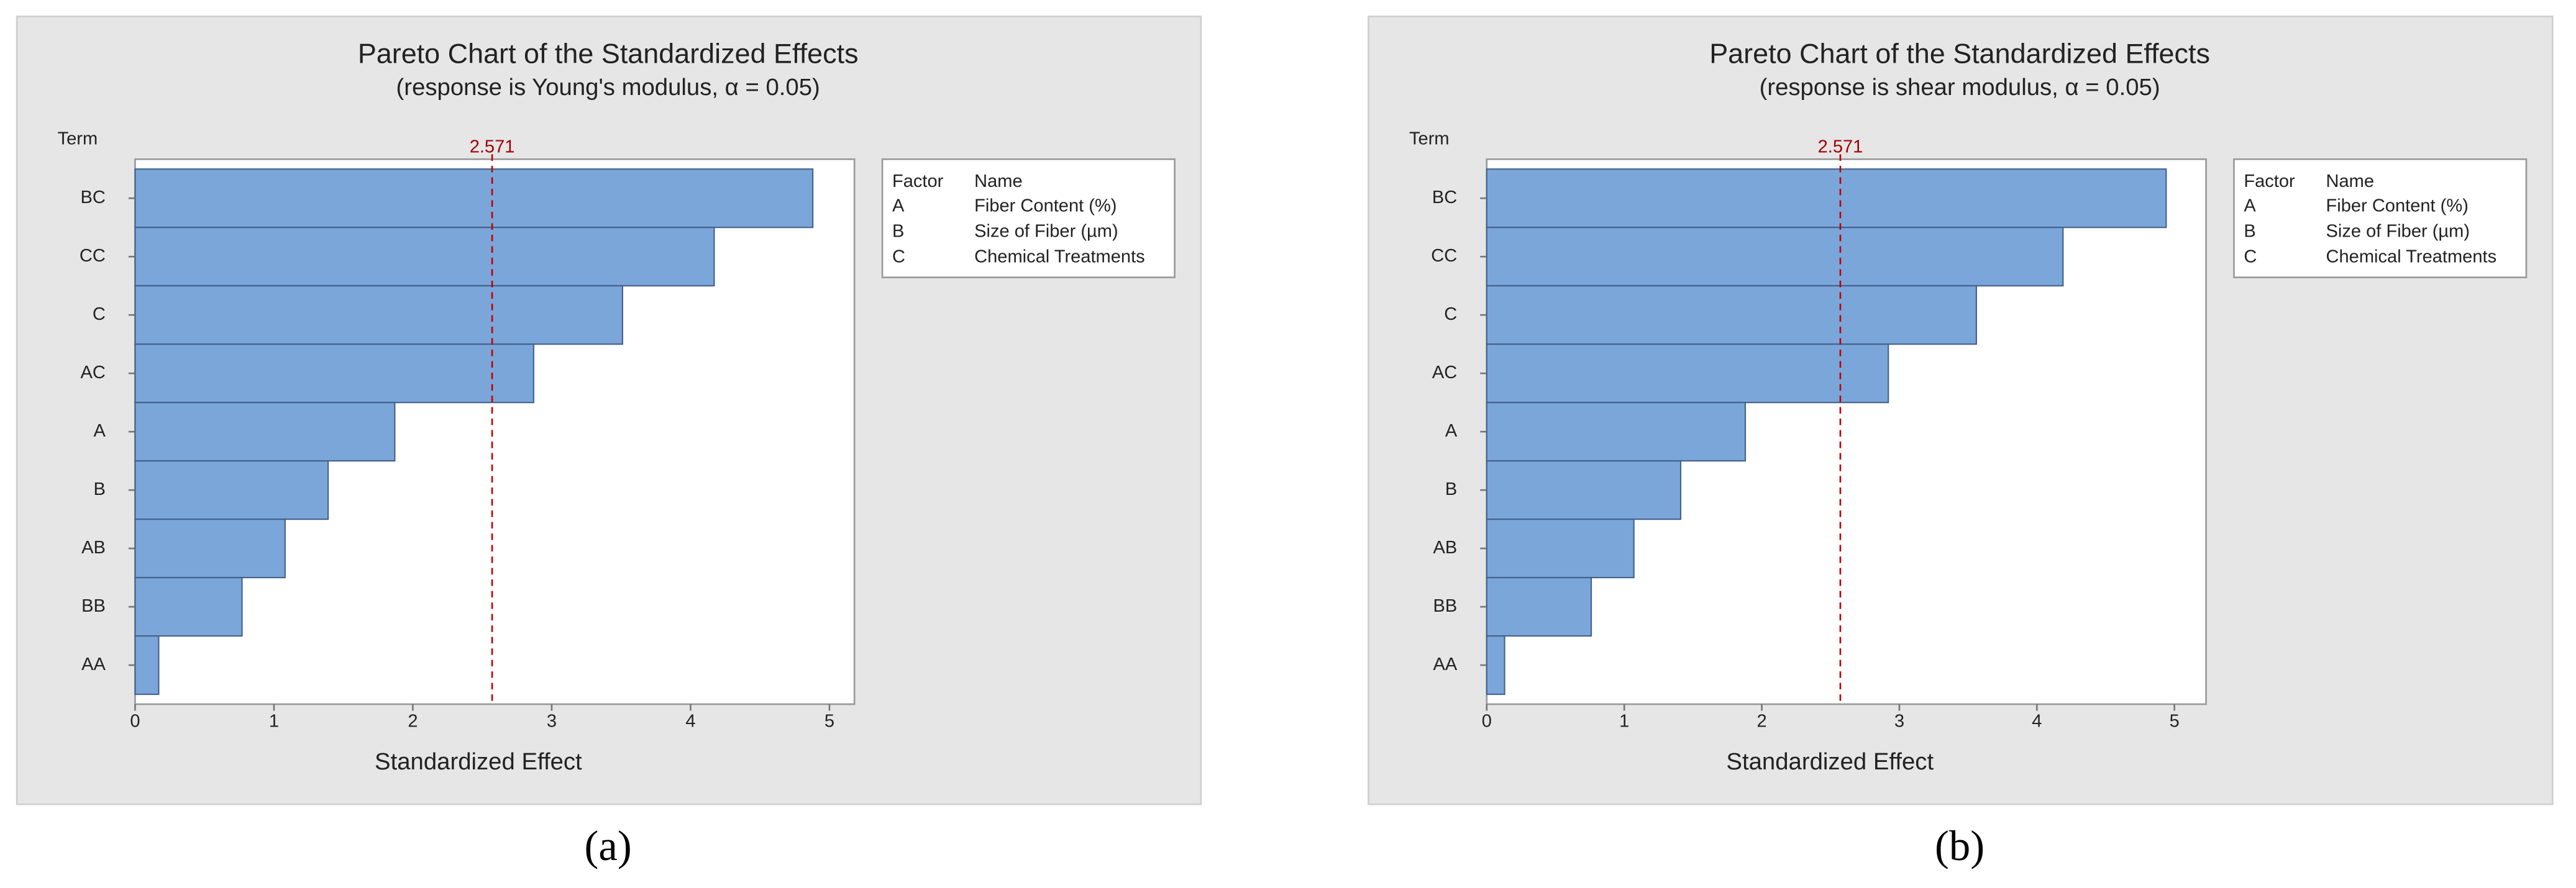 The height and width of the screenshot is (888, 2576). Describe the element at coordinates (608, 846) in the screenshot. I see `caption: (a)` at that location.